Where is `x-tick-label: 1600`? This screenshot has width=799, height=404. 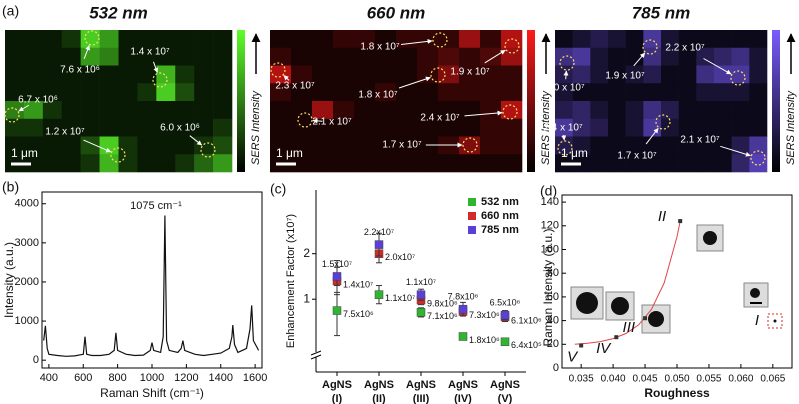
x-tick-label: 1600 is located at coordinates (255, 378).